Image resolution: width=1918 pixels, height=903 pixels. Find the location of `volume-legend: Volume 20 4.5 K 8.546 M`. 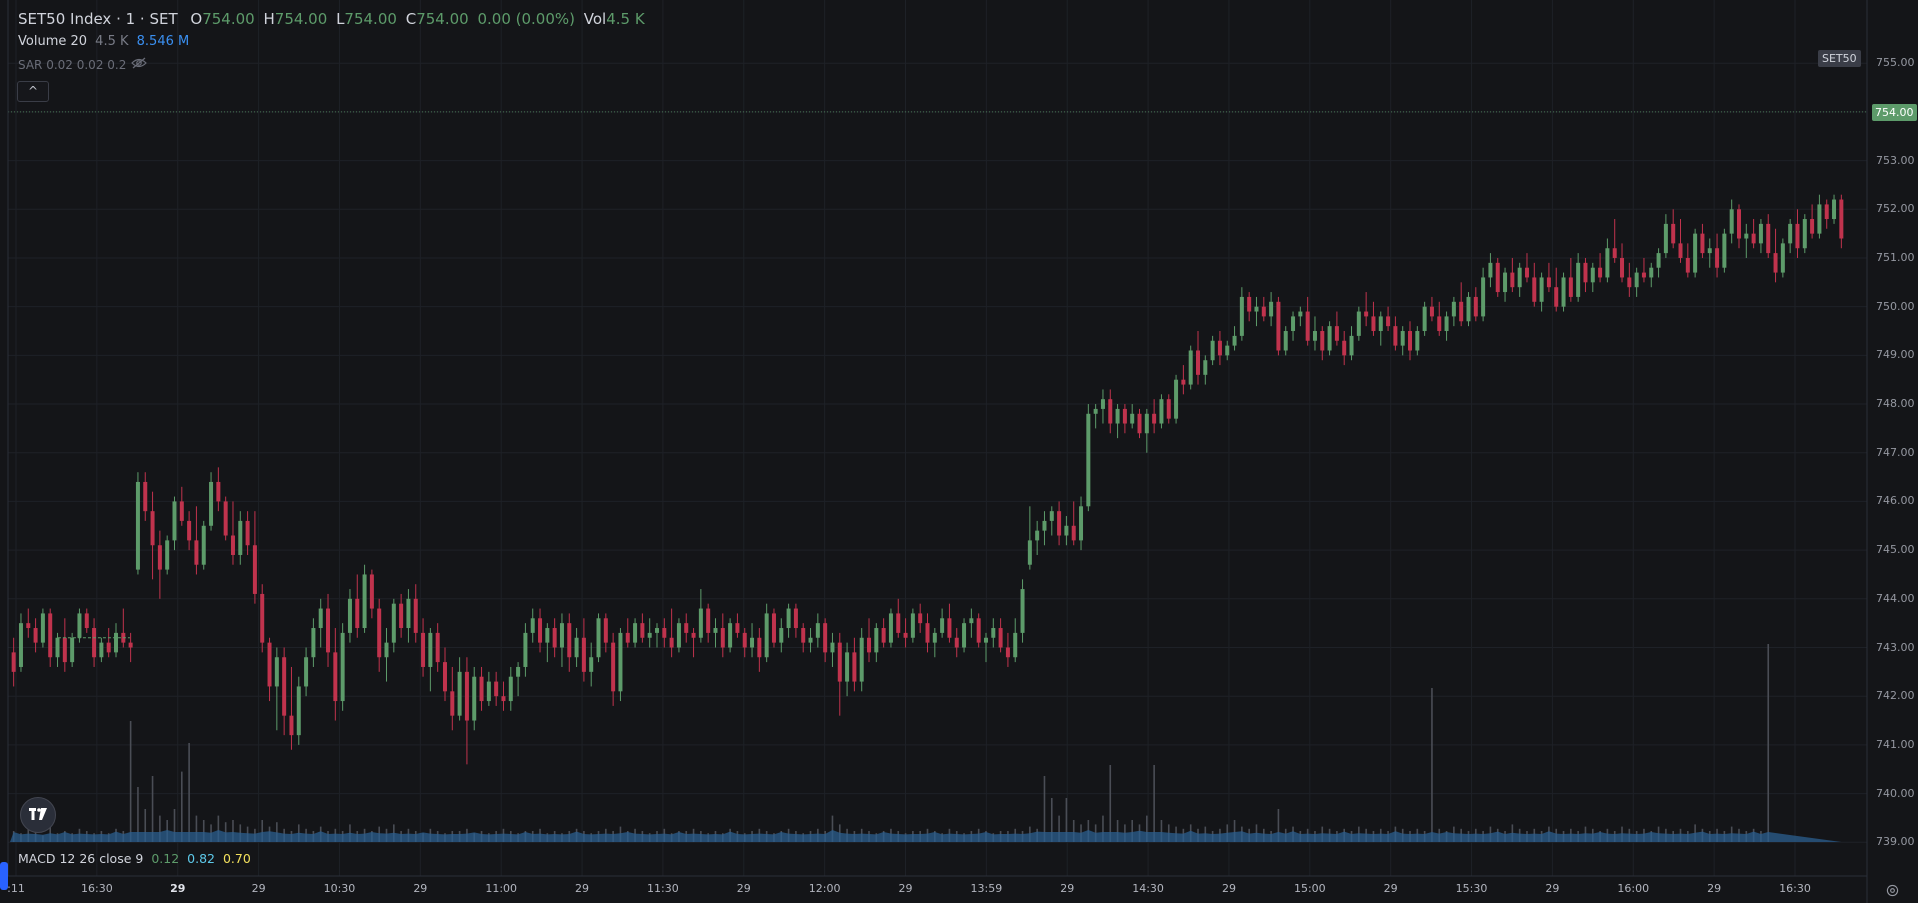

volume-legend: Volume 20 4.5 K 8.546 M is located at coordinates (105, 41).